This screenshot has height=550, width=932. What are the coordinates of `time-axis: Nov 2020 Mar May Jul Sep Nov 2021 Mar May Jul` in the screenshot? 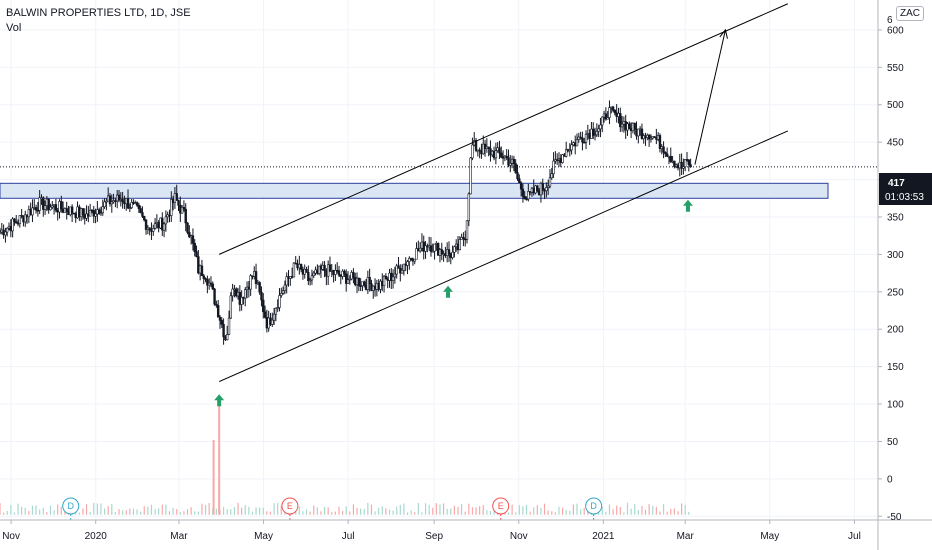 It's located at (431, 531).